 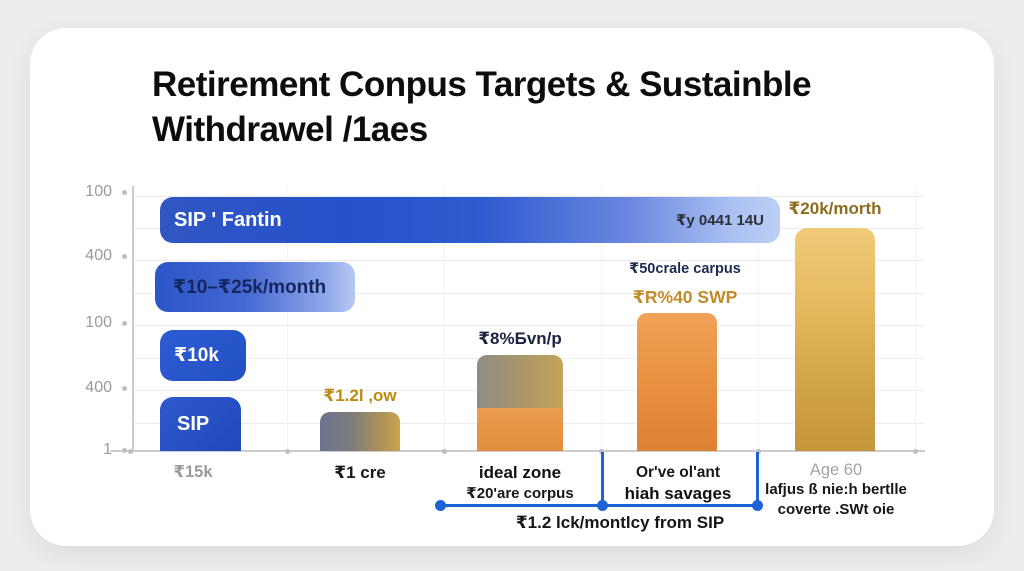 What do you see at coordinates (440, 505) in the screenshot?
I see `bracket-dot-left` at bounding box center [440, 505].